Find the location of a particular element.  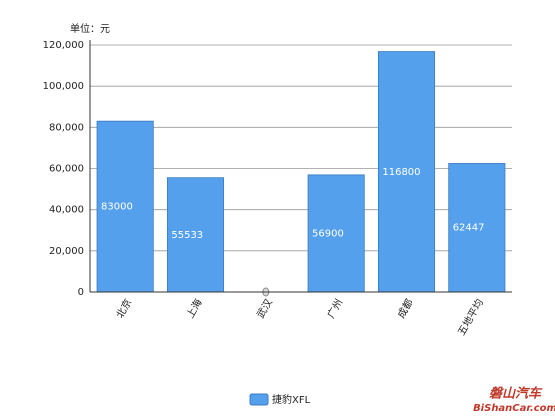

value-label: 83000 is located at coordinates (117, 207).